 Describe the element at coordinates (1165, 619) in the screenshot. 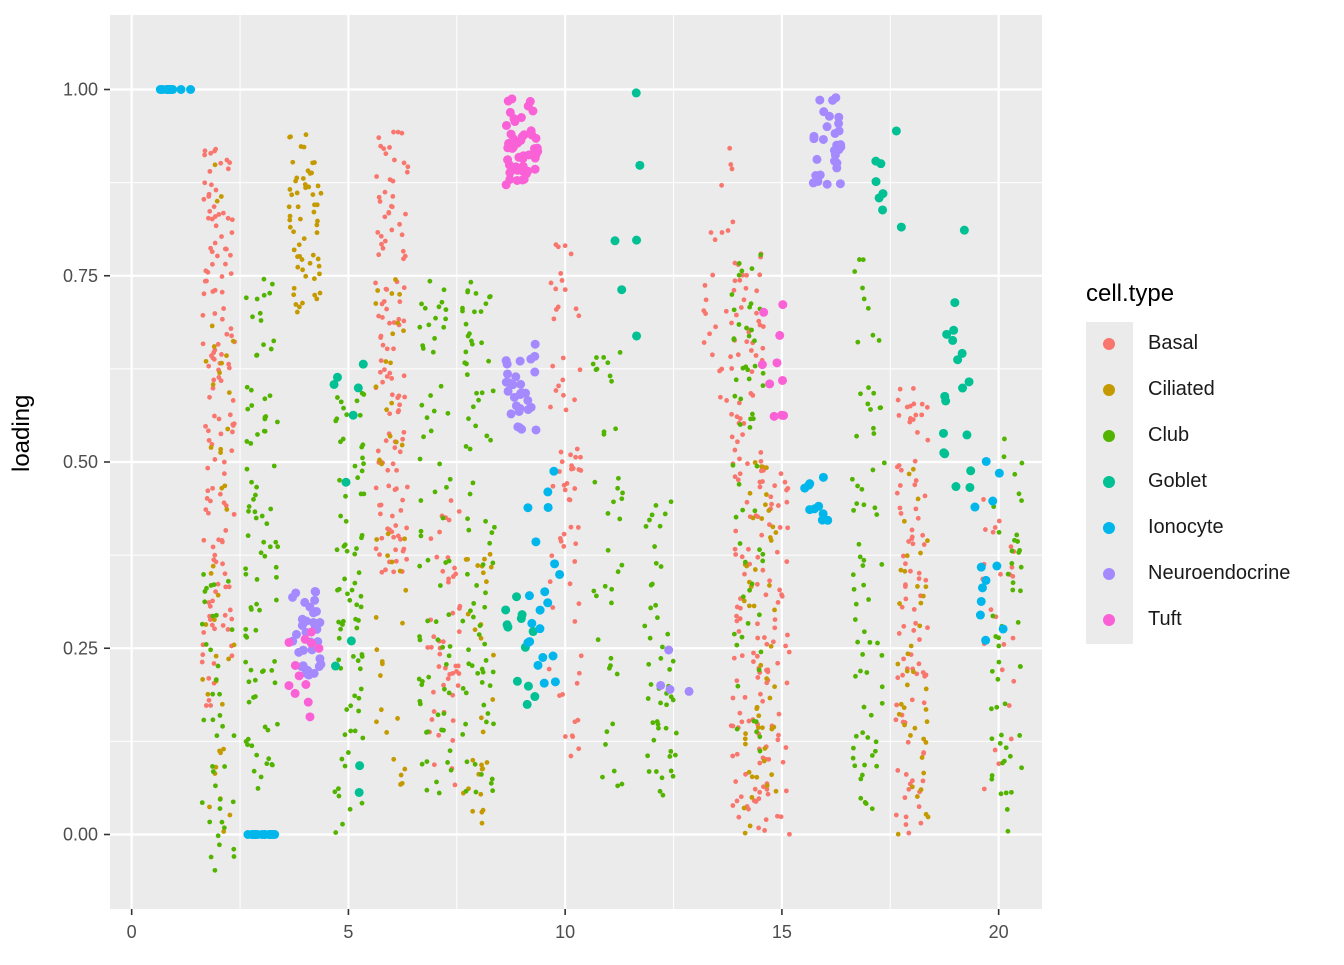

I see `legend-label: Tuft` at that location.